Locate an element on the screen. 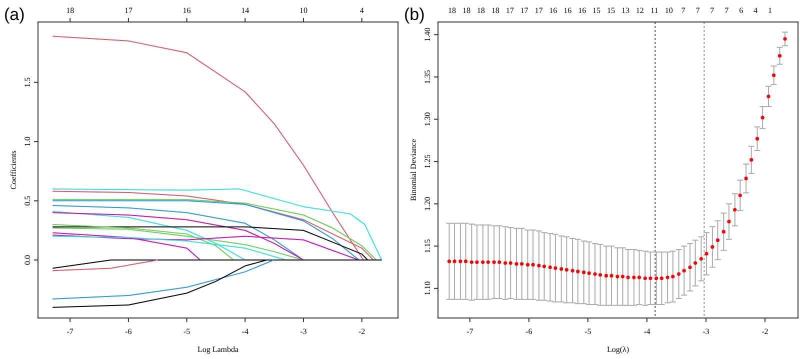 This screenshot has height=359, width=800. y-axis-title: Binomial Deviance is located at coordinates (413, 169).